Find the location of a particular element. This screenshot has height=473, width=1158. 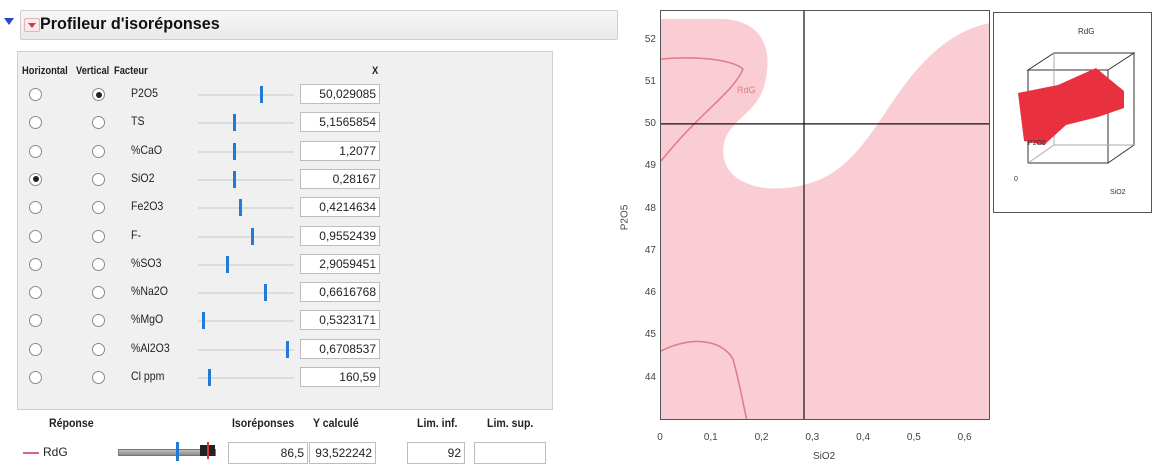

surface-x-axis-label: SiO2 is located at coordinates (1118, 192).